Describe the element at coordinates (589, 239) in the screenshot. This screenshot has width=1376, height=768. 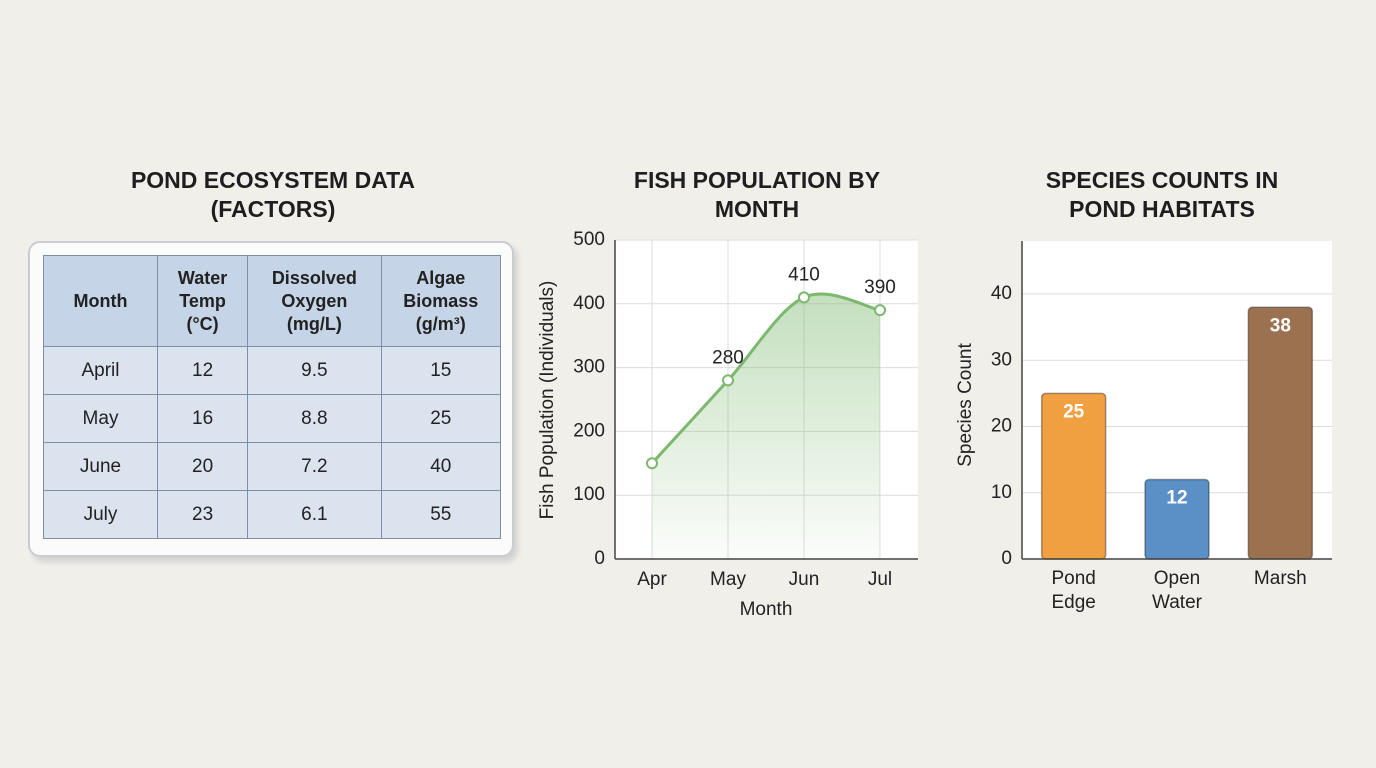
I see `y-tick-label: 500` at that location.